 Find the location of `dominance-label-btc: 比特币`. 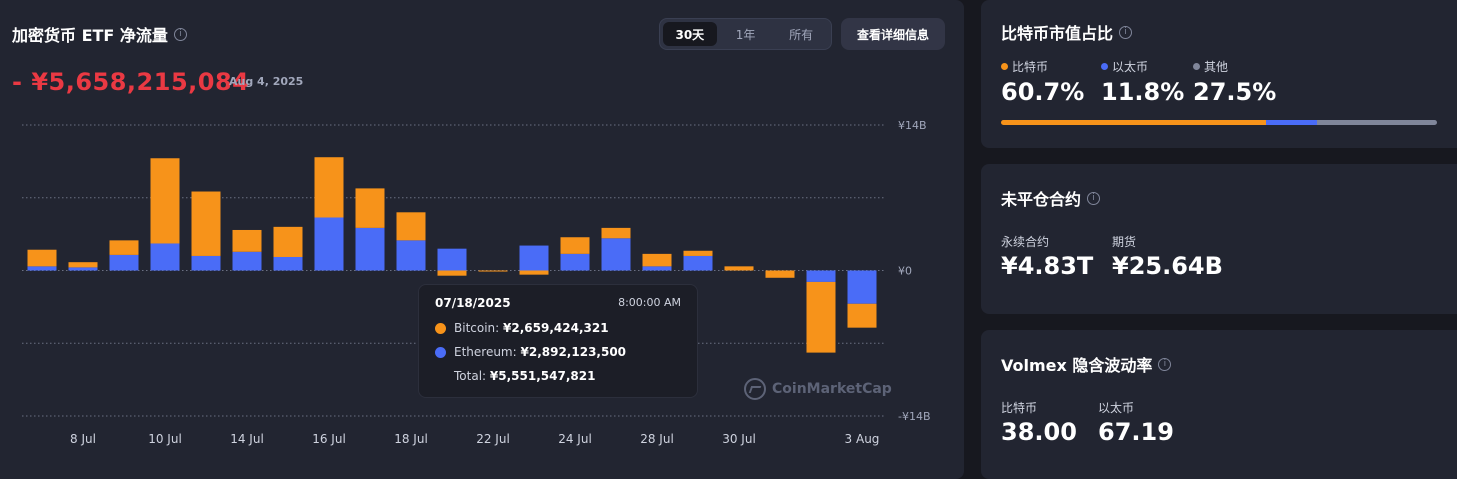

dominance-label-btc: 比特币 is located at coordinates (1024, 66).